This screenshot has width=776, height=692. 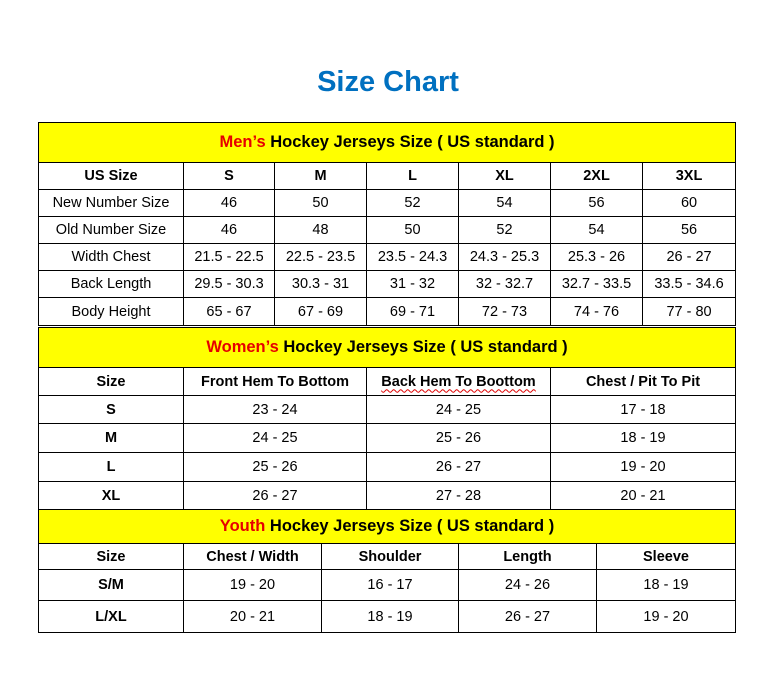 I want to click on column-header: US Size, so click(x=111, y=176).